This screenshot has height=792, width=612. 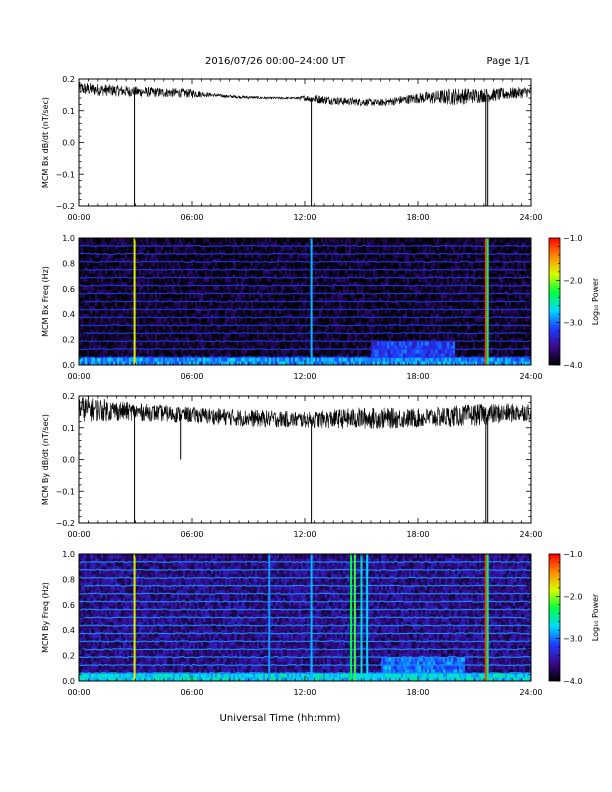 I want to click on y-axis-title: MCM By dB/dt (nT/sec), so click(x=45, y=459).